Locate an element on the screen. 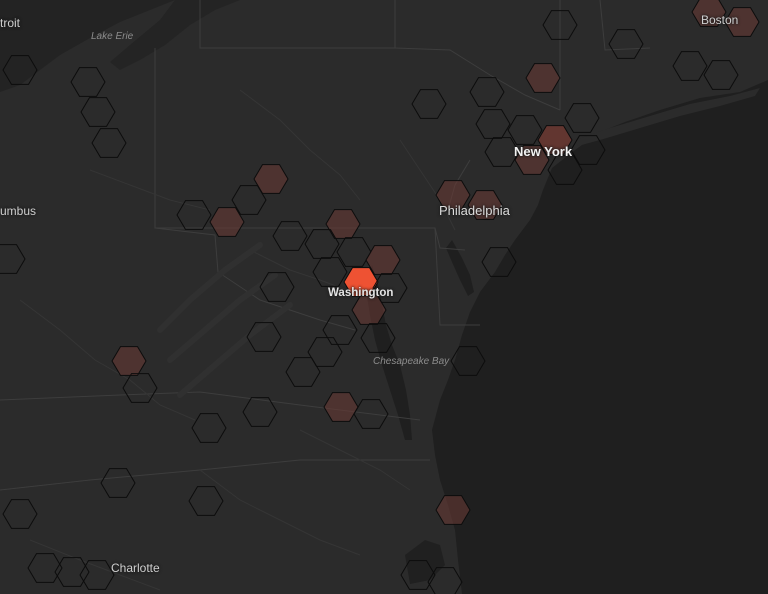  lake-upper-shape is located at coordinates (175, 35).